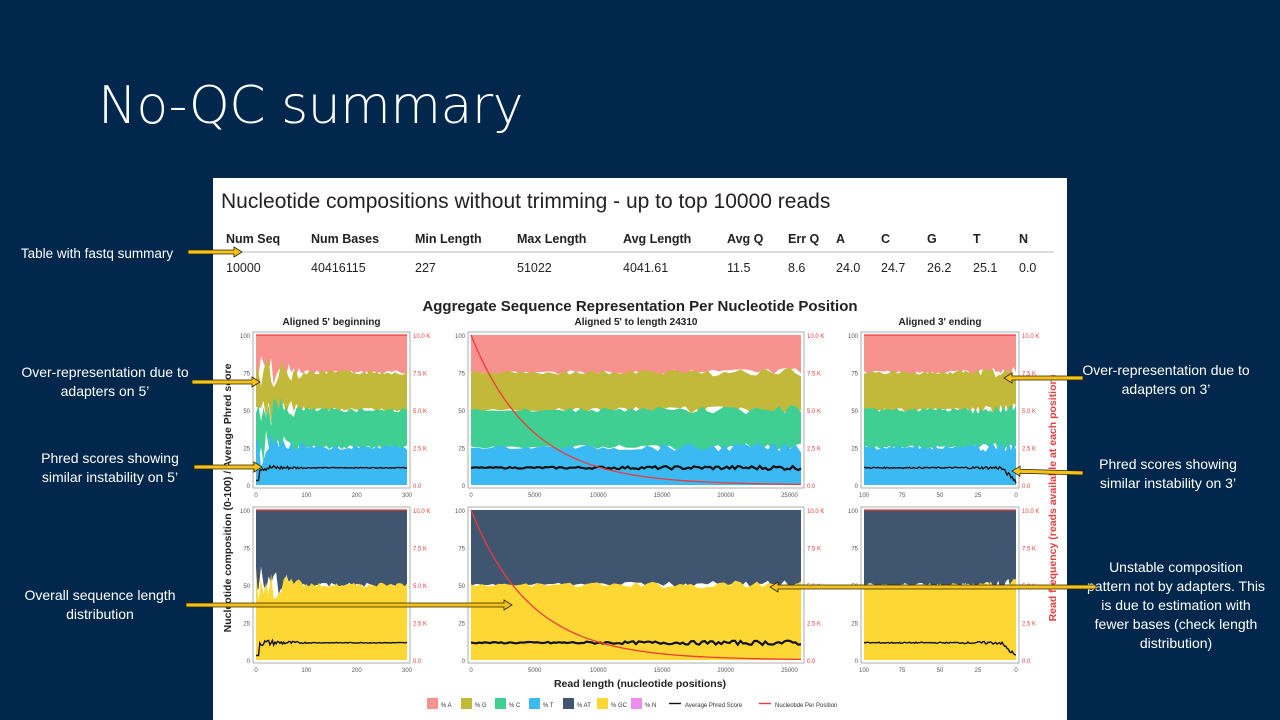 The height and width of the screenshot is (720, 1280). Describe the element at coordinates (899, 240) in the screenshot. I see `col-c: C` at that location.